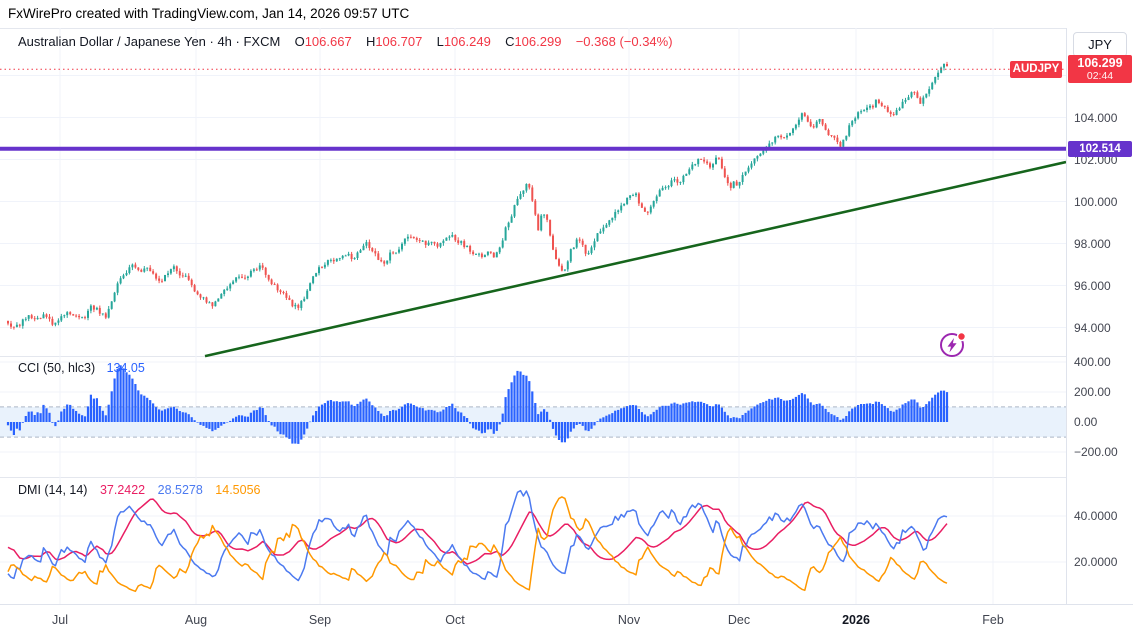 The height and width of the screenshot is (637, 1133). Describe the element at coordinates (1036, 69) in the screenshot. I see `last-price-symbol-tag: AUDJPY` at that location.